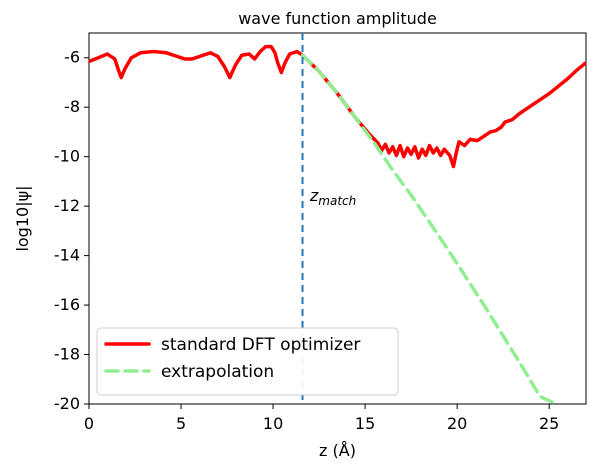 The width and height of the screenshot is (595, 472). I want to click on annotation-subscript: match, so click(337, 201).